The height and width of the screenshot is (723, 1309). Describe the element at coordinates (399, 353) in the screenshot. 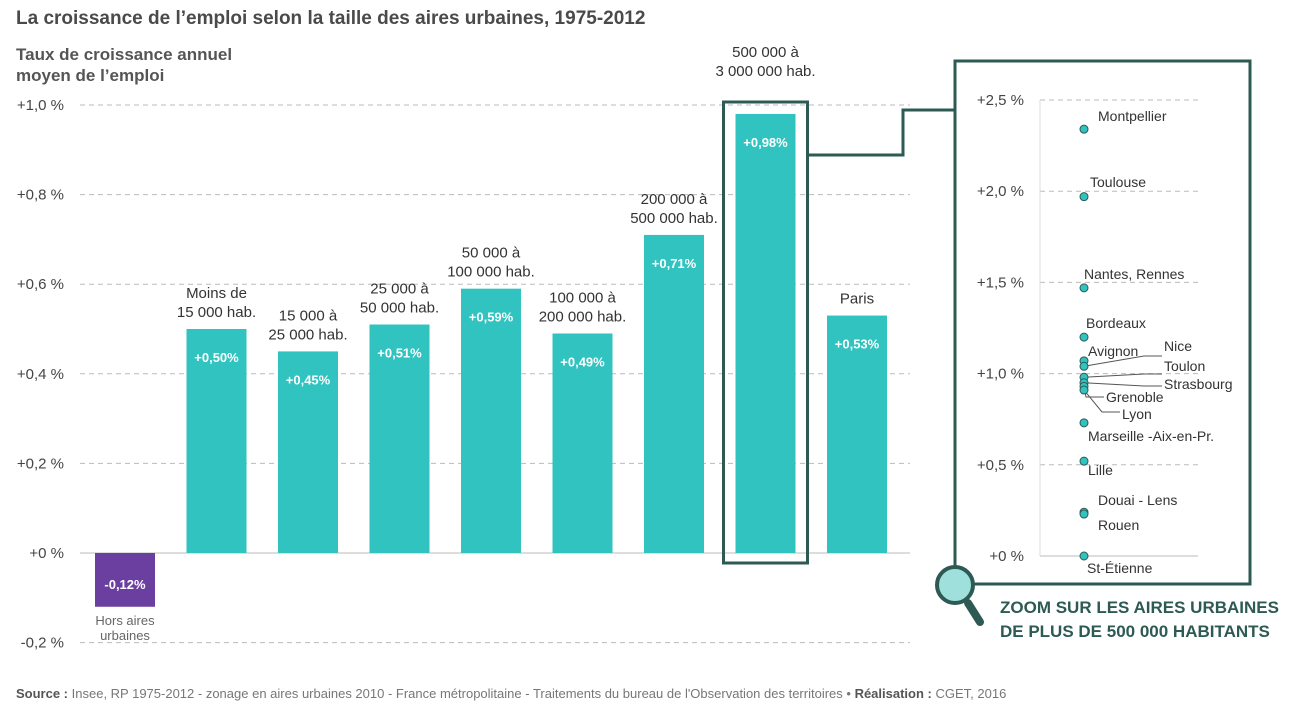

I see `bar-value-label: +0,51%` at that location.